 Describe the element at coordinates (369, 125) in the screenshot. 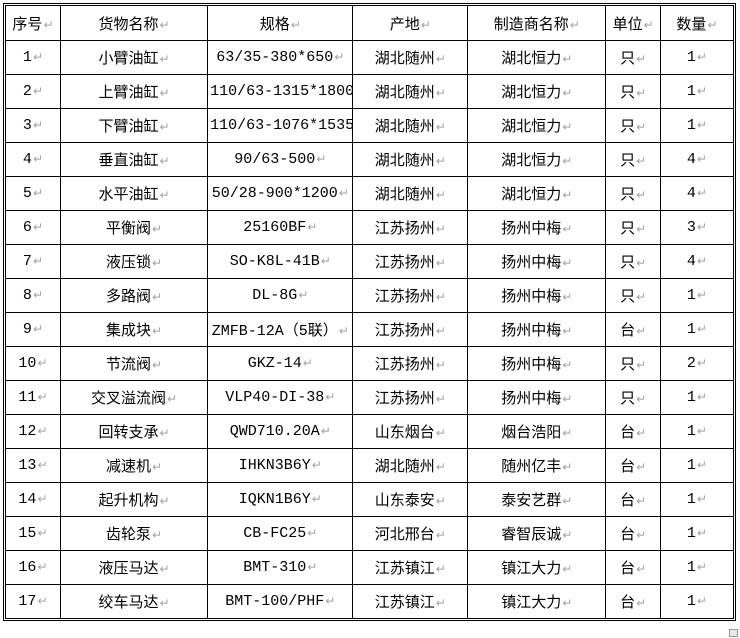

I see `table-row: 3↵下臂油缸↵110/63-1076*1535↵湖北随州↵湖北恒力↵只↵1↵` at that location.